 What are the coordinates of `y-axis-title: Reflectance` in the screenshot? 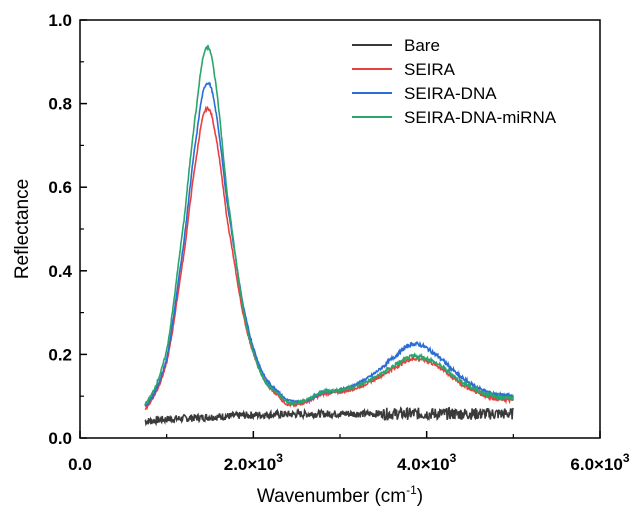 It's located at (22, 229).